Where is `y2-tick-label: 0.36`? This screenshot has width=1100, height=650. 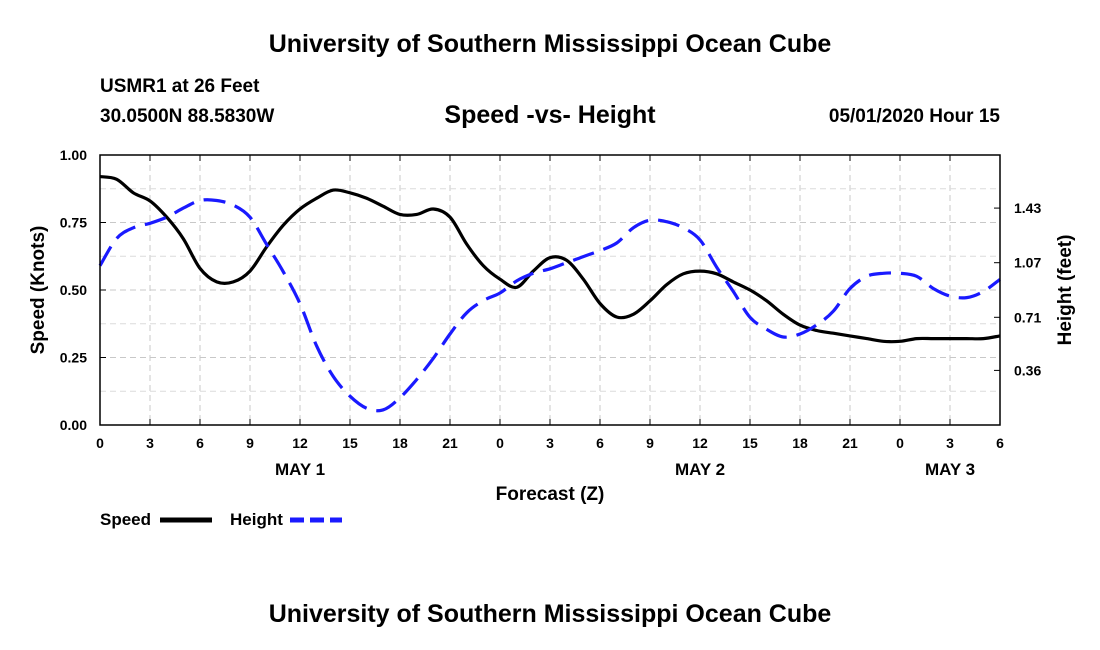
y2-tick-label: 0.36 is located at coordinates (1027, 370).